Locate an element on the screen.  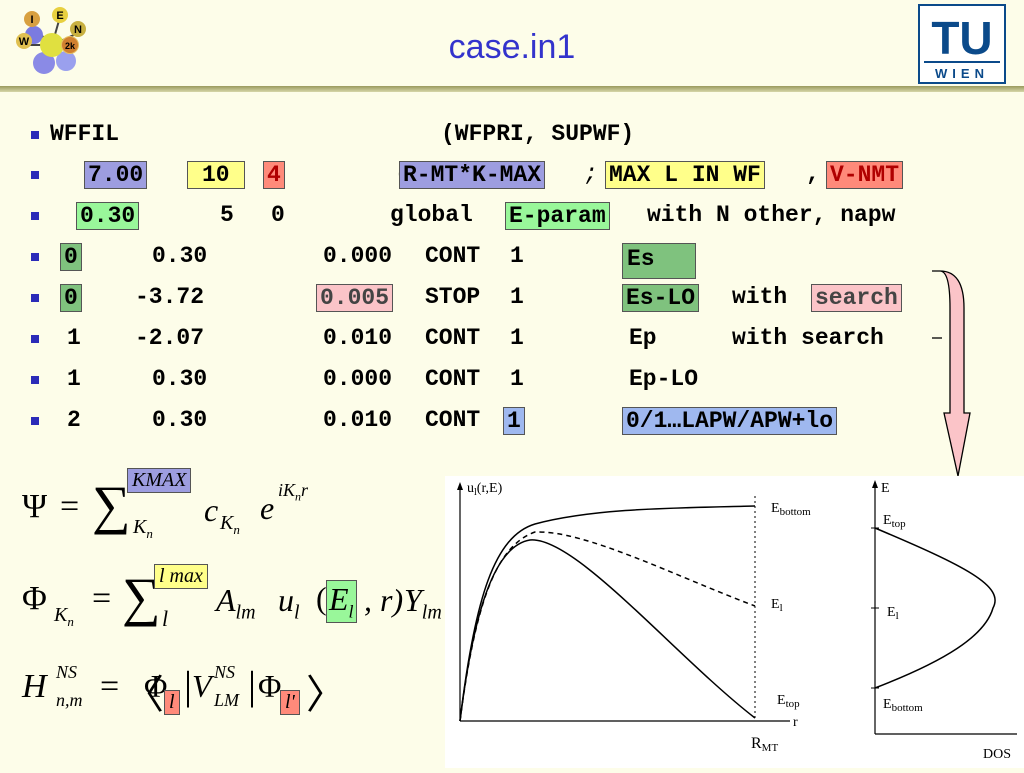
coefficient: c is located at coordinates (211, 510).